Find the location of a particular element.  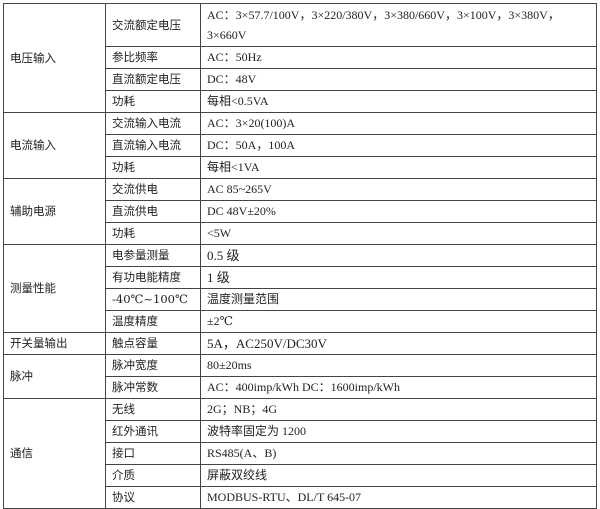

param-value: MODBUS-RTU、DL/T 645-07 is located at coordinates (398, 497).